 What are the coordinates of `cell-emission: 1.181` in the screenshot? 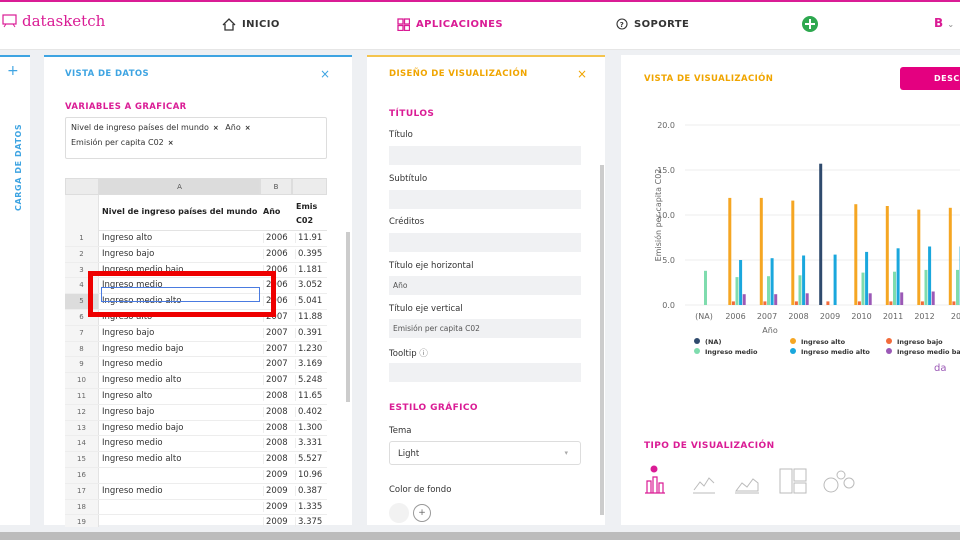 It's located at (311, 269).